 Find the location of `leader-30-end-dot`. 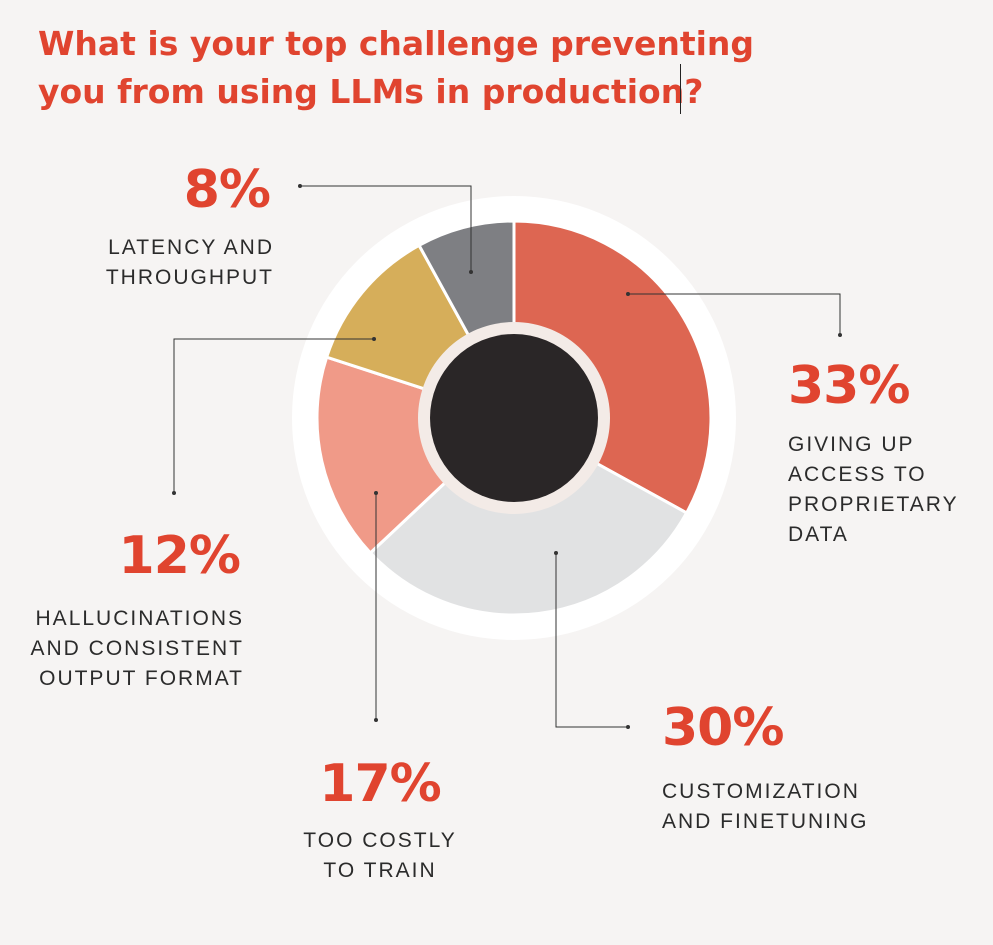

leader-30-end-dot is located at coordinates (628, 727).